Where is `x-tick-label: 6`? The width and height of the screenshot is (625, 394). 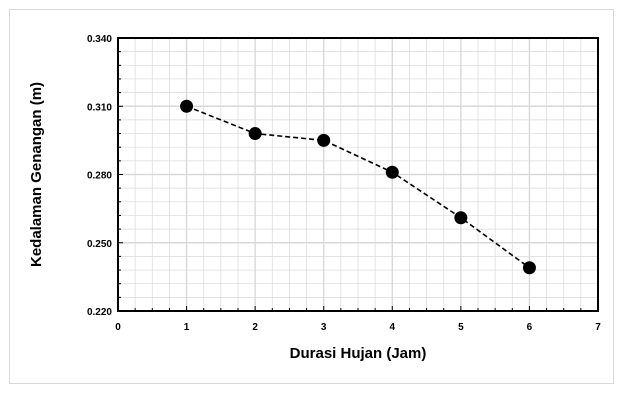 x-tick-label: 6 is located at coordinates (530, 327).